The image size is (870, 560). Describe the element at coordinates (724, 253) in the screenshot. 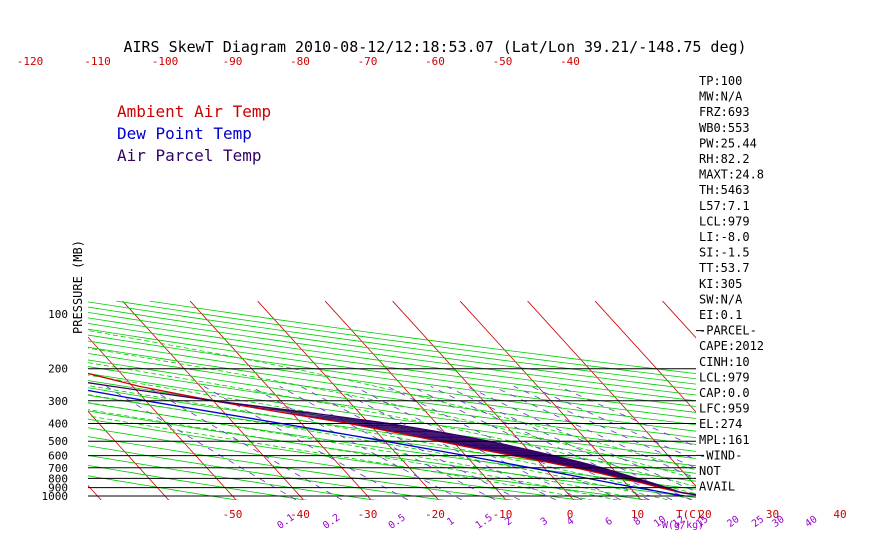

I see `stats-entry: SI:-1.5` at that location.